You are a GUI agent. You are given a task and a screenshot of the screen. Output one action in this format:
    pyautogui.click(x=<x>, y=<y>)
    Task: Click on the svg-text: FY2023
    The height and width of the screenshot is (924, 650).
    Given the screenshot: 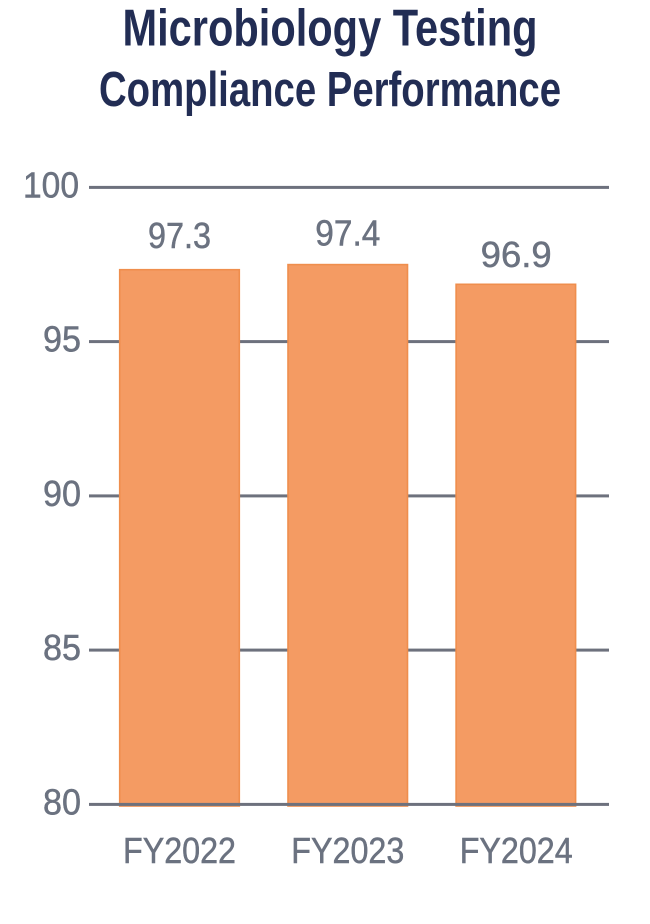 What is the action you would take?
    pyautogui.click(x=347, y=850)
    